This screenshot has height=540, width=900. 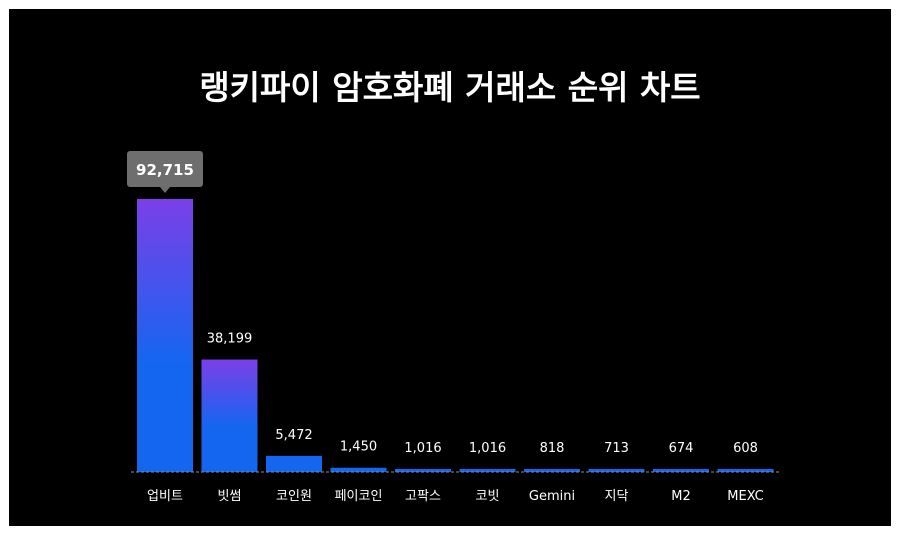 I want to click on category-label-2: 빗썸, so click(x=230, y=496).